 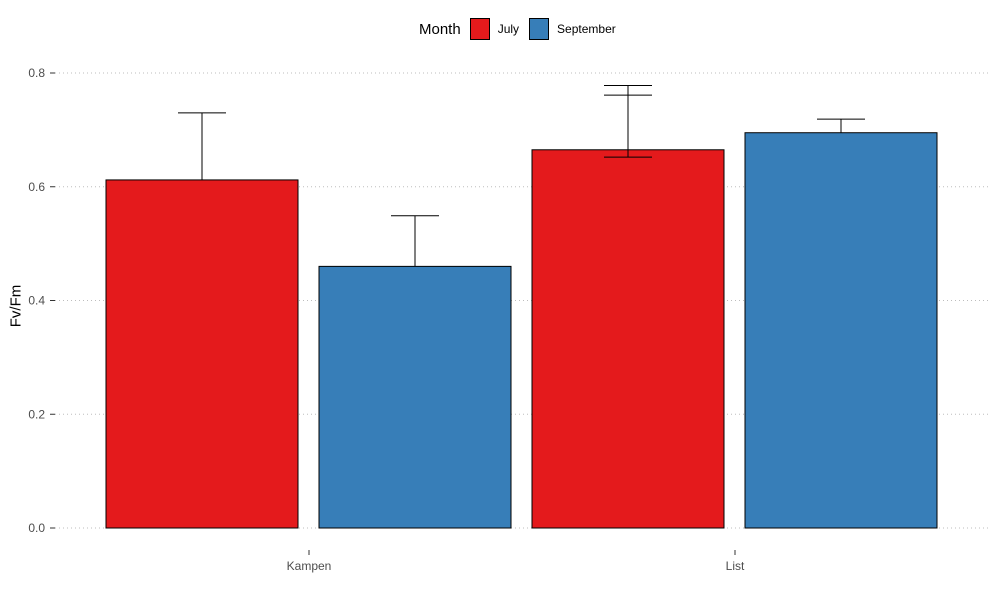 I want to click on y-tick-label: 0.0, so click(x=36, y=528).